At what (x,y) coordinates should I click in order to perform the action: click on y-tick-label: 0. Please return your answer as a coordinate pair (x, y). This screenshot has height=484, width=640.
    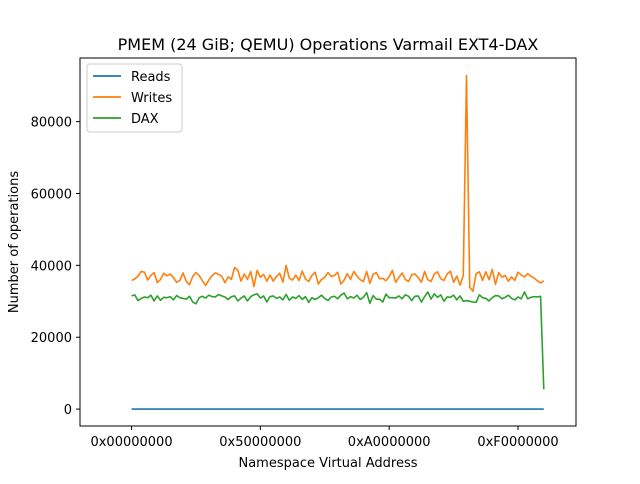
    Looking at the image, I should click on (68, 410).